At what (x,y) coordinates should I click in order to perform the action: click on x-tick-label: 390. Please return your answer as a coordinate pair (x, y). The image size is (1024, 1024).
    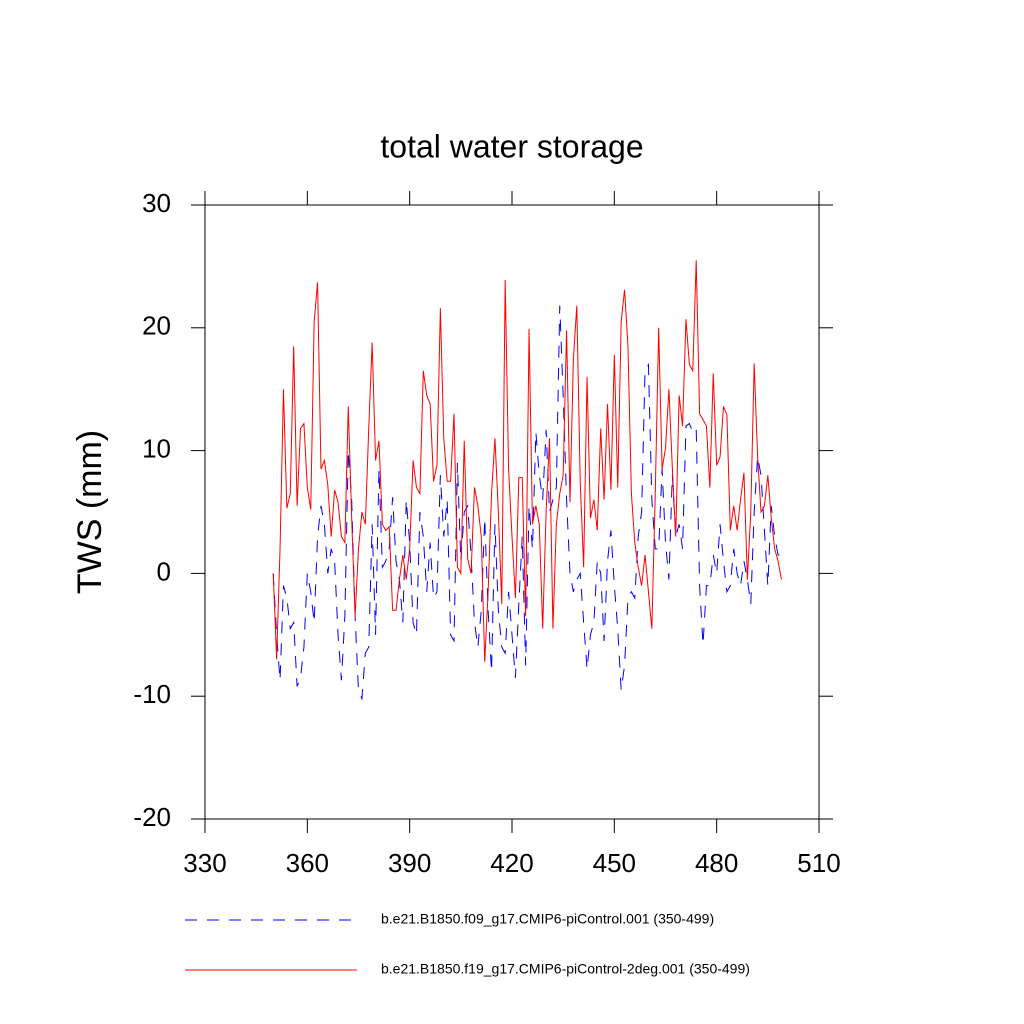
    Looking at the image, I should click on (409, 863).